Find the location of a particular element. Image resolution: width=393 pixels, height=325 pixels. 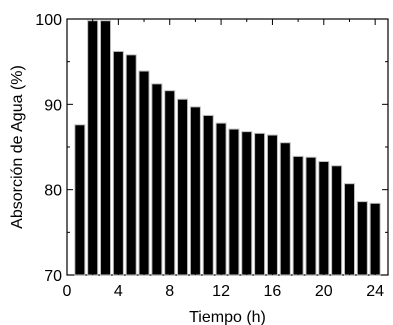

x-tick-label-12: 12 is located at coordinates (221, 291).